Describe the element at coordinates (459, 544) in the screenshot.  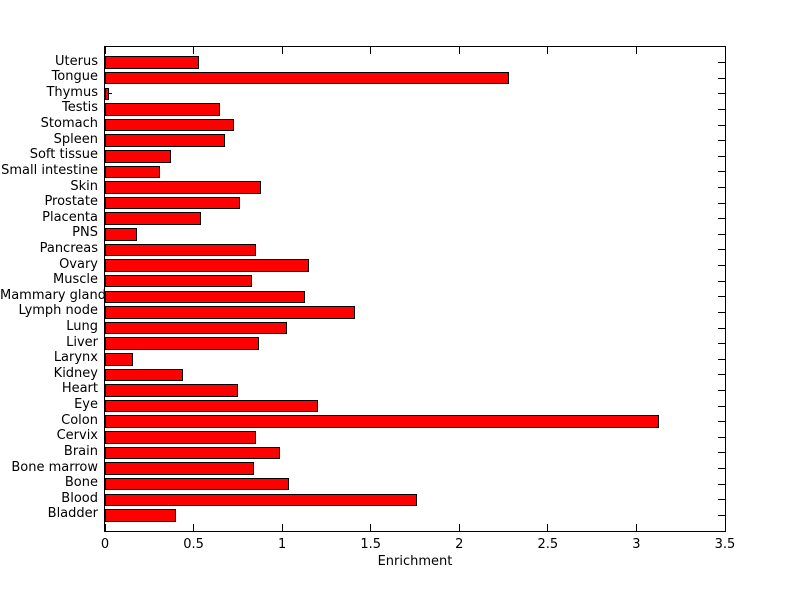
I see `x-tick-label: 2` at that location.